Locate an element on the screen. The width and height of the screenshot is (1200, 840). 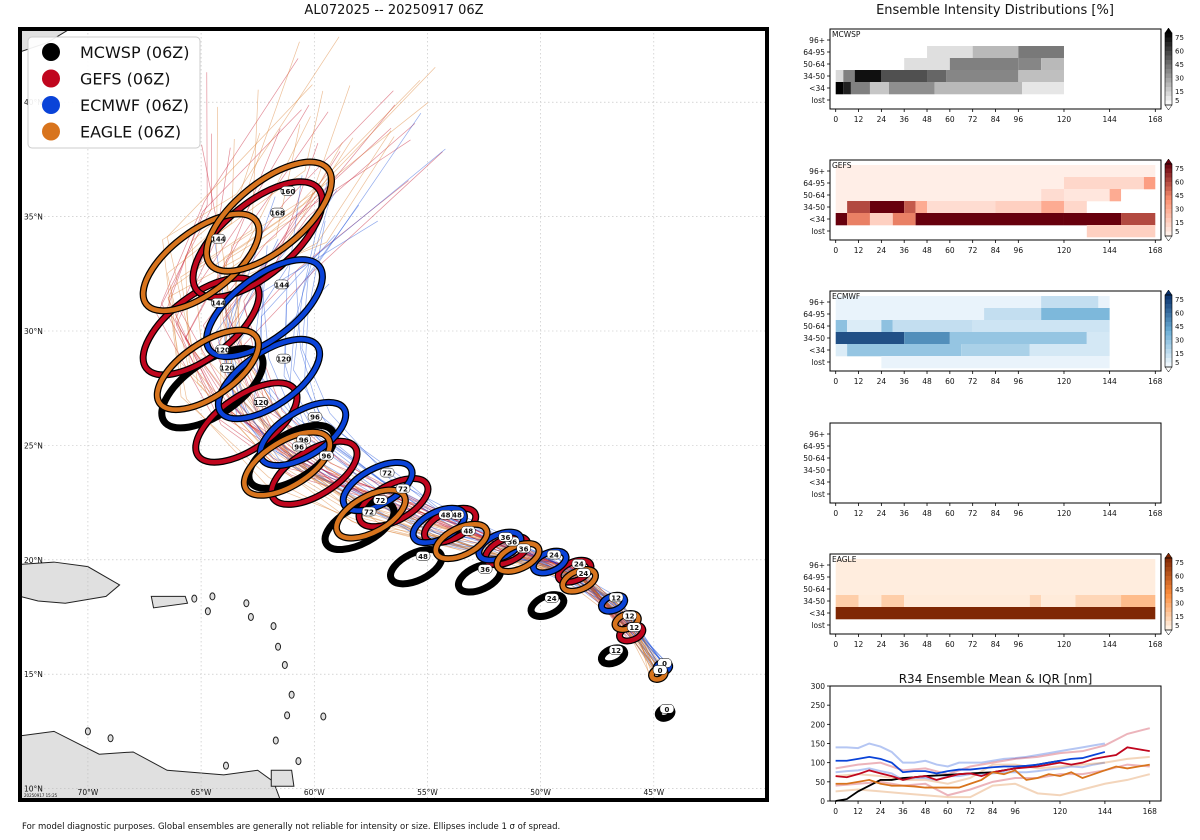
lon-tick-label-2: 60°W is located at coordinates (314, 792).